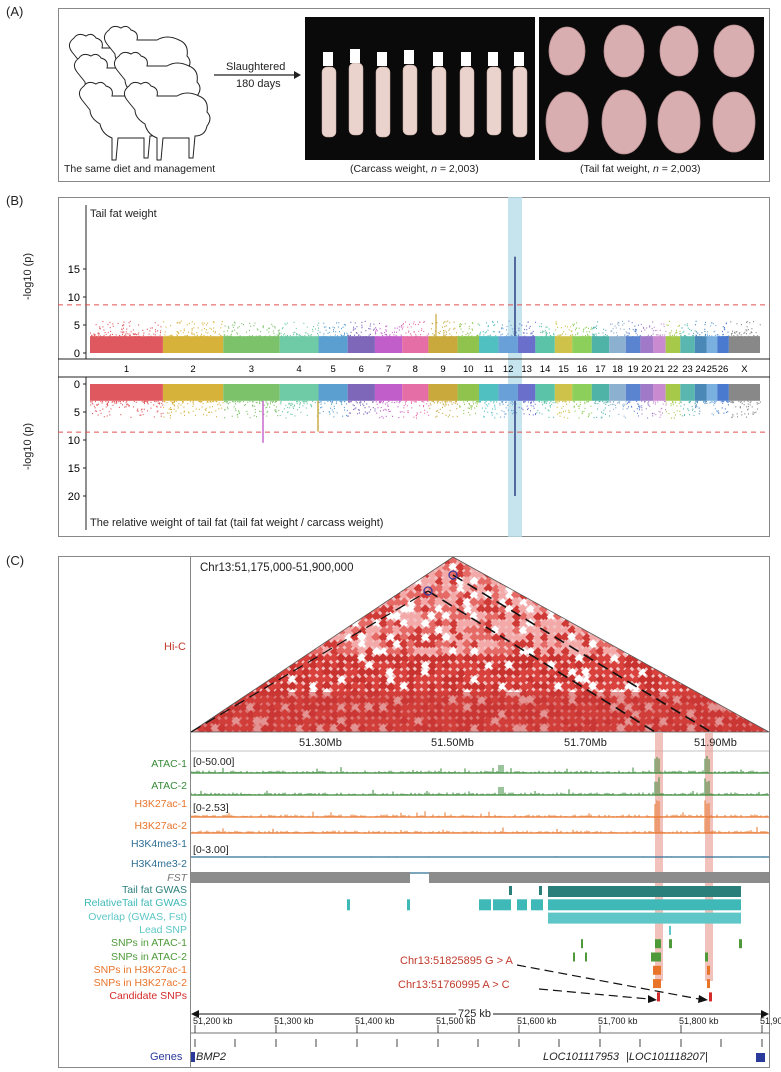 This screenshot has width=781, height=1072. I want to click on chromosome-label: 5, so click(332, 369).